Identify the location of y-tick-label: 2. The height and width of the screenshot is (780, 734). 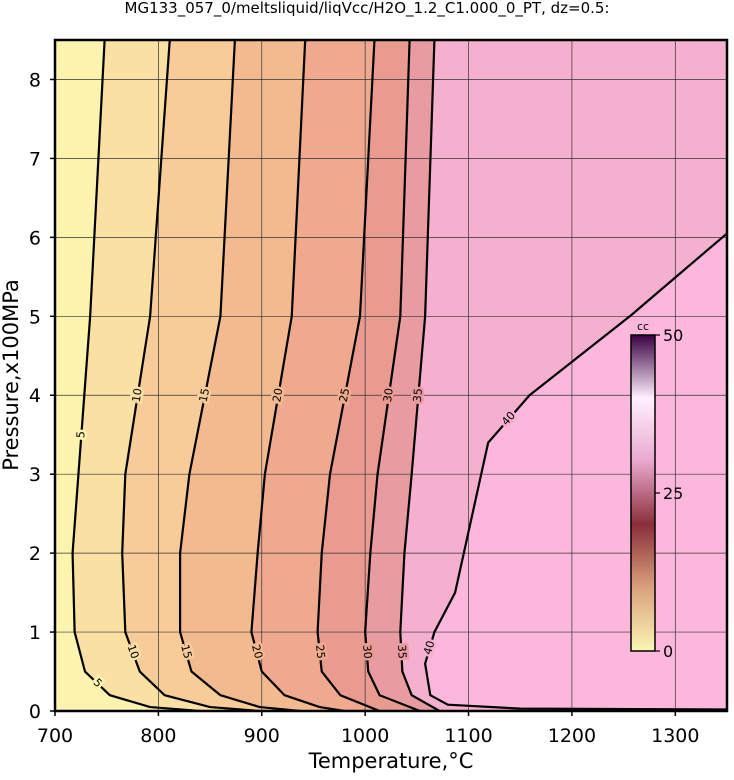
(35, 554).